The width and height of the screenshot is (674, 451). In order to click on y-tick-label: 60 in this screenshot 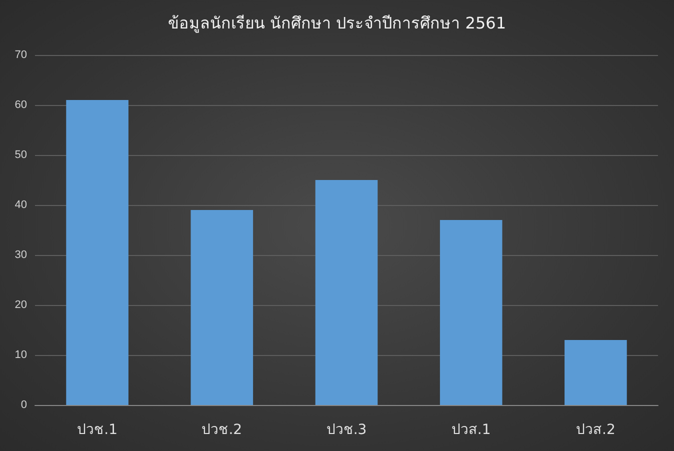, I will do `click(20, 105)`.